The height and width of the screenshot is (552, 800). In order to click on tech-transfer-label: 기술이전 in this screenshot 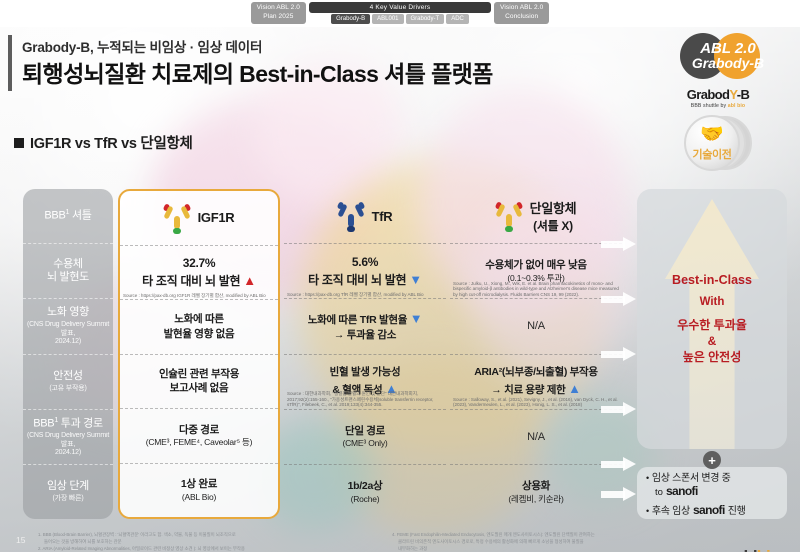, I will do `click(712, 155)`.